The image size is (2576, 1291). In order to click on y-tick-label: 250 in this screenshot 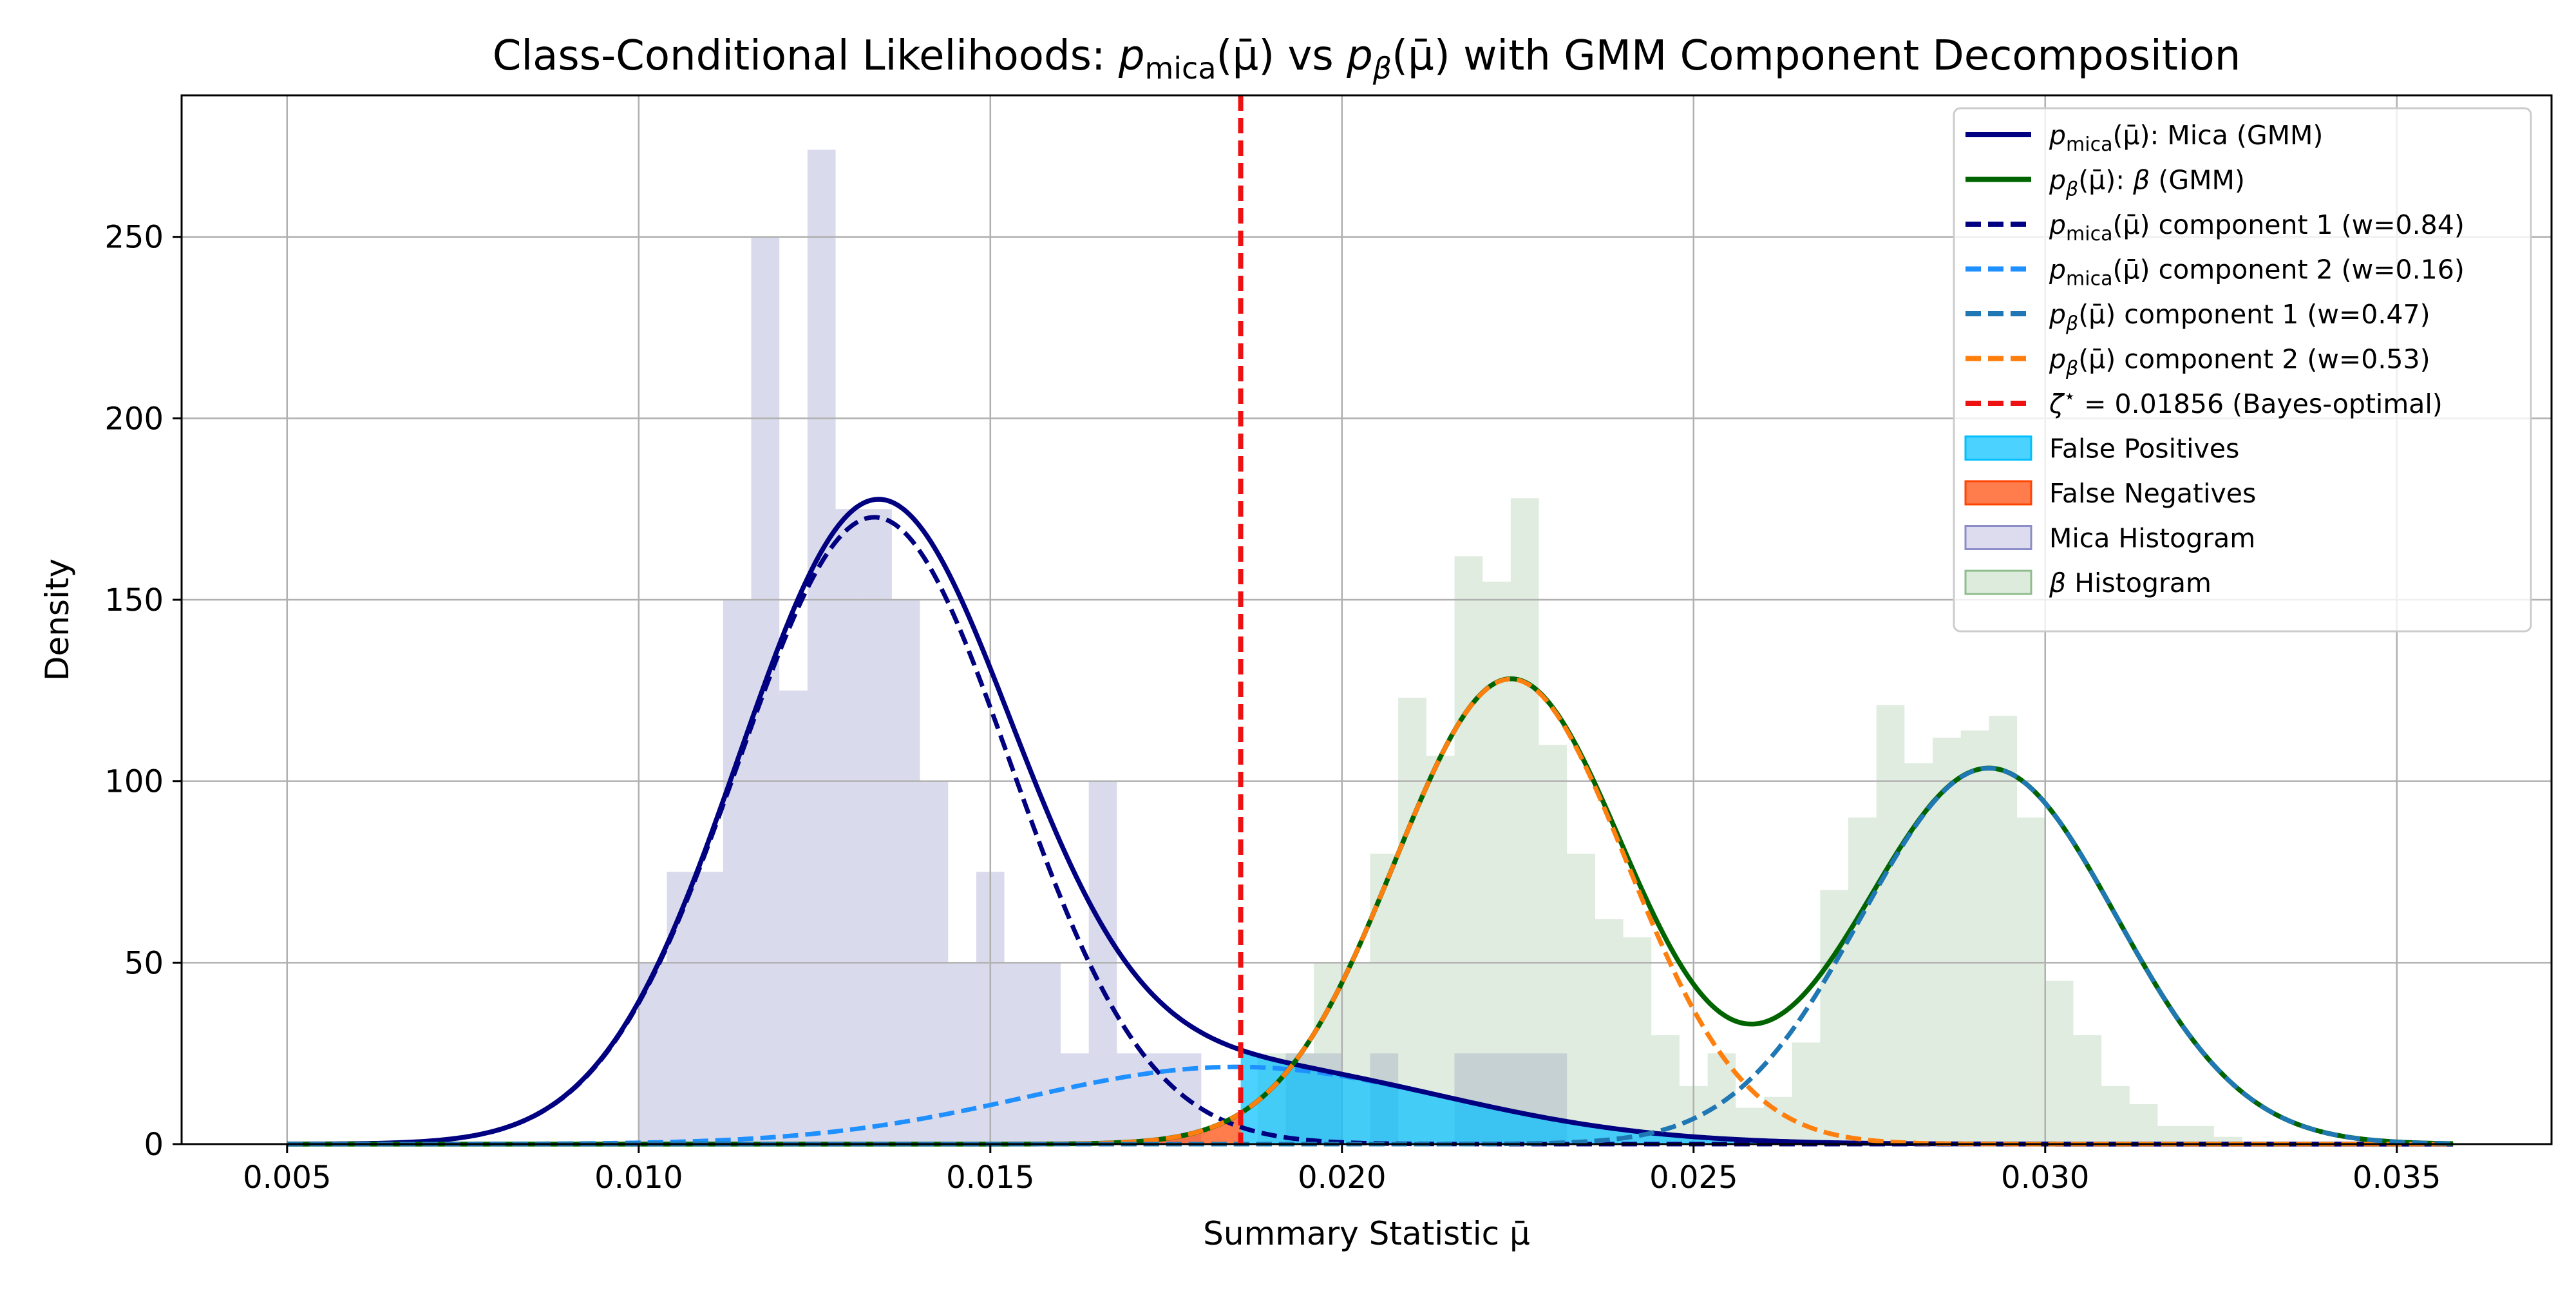, I will do `click(134, 238)`.